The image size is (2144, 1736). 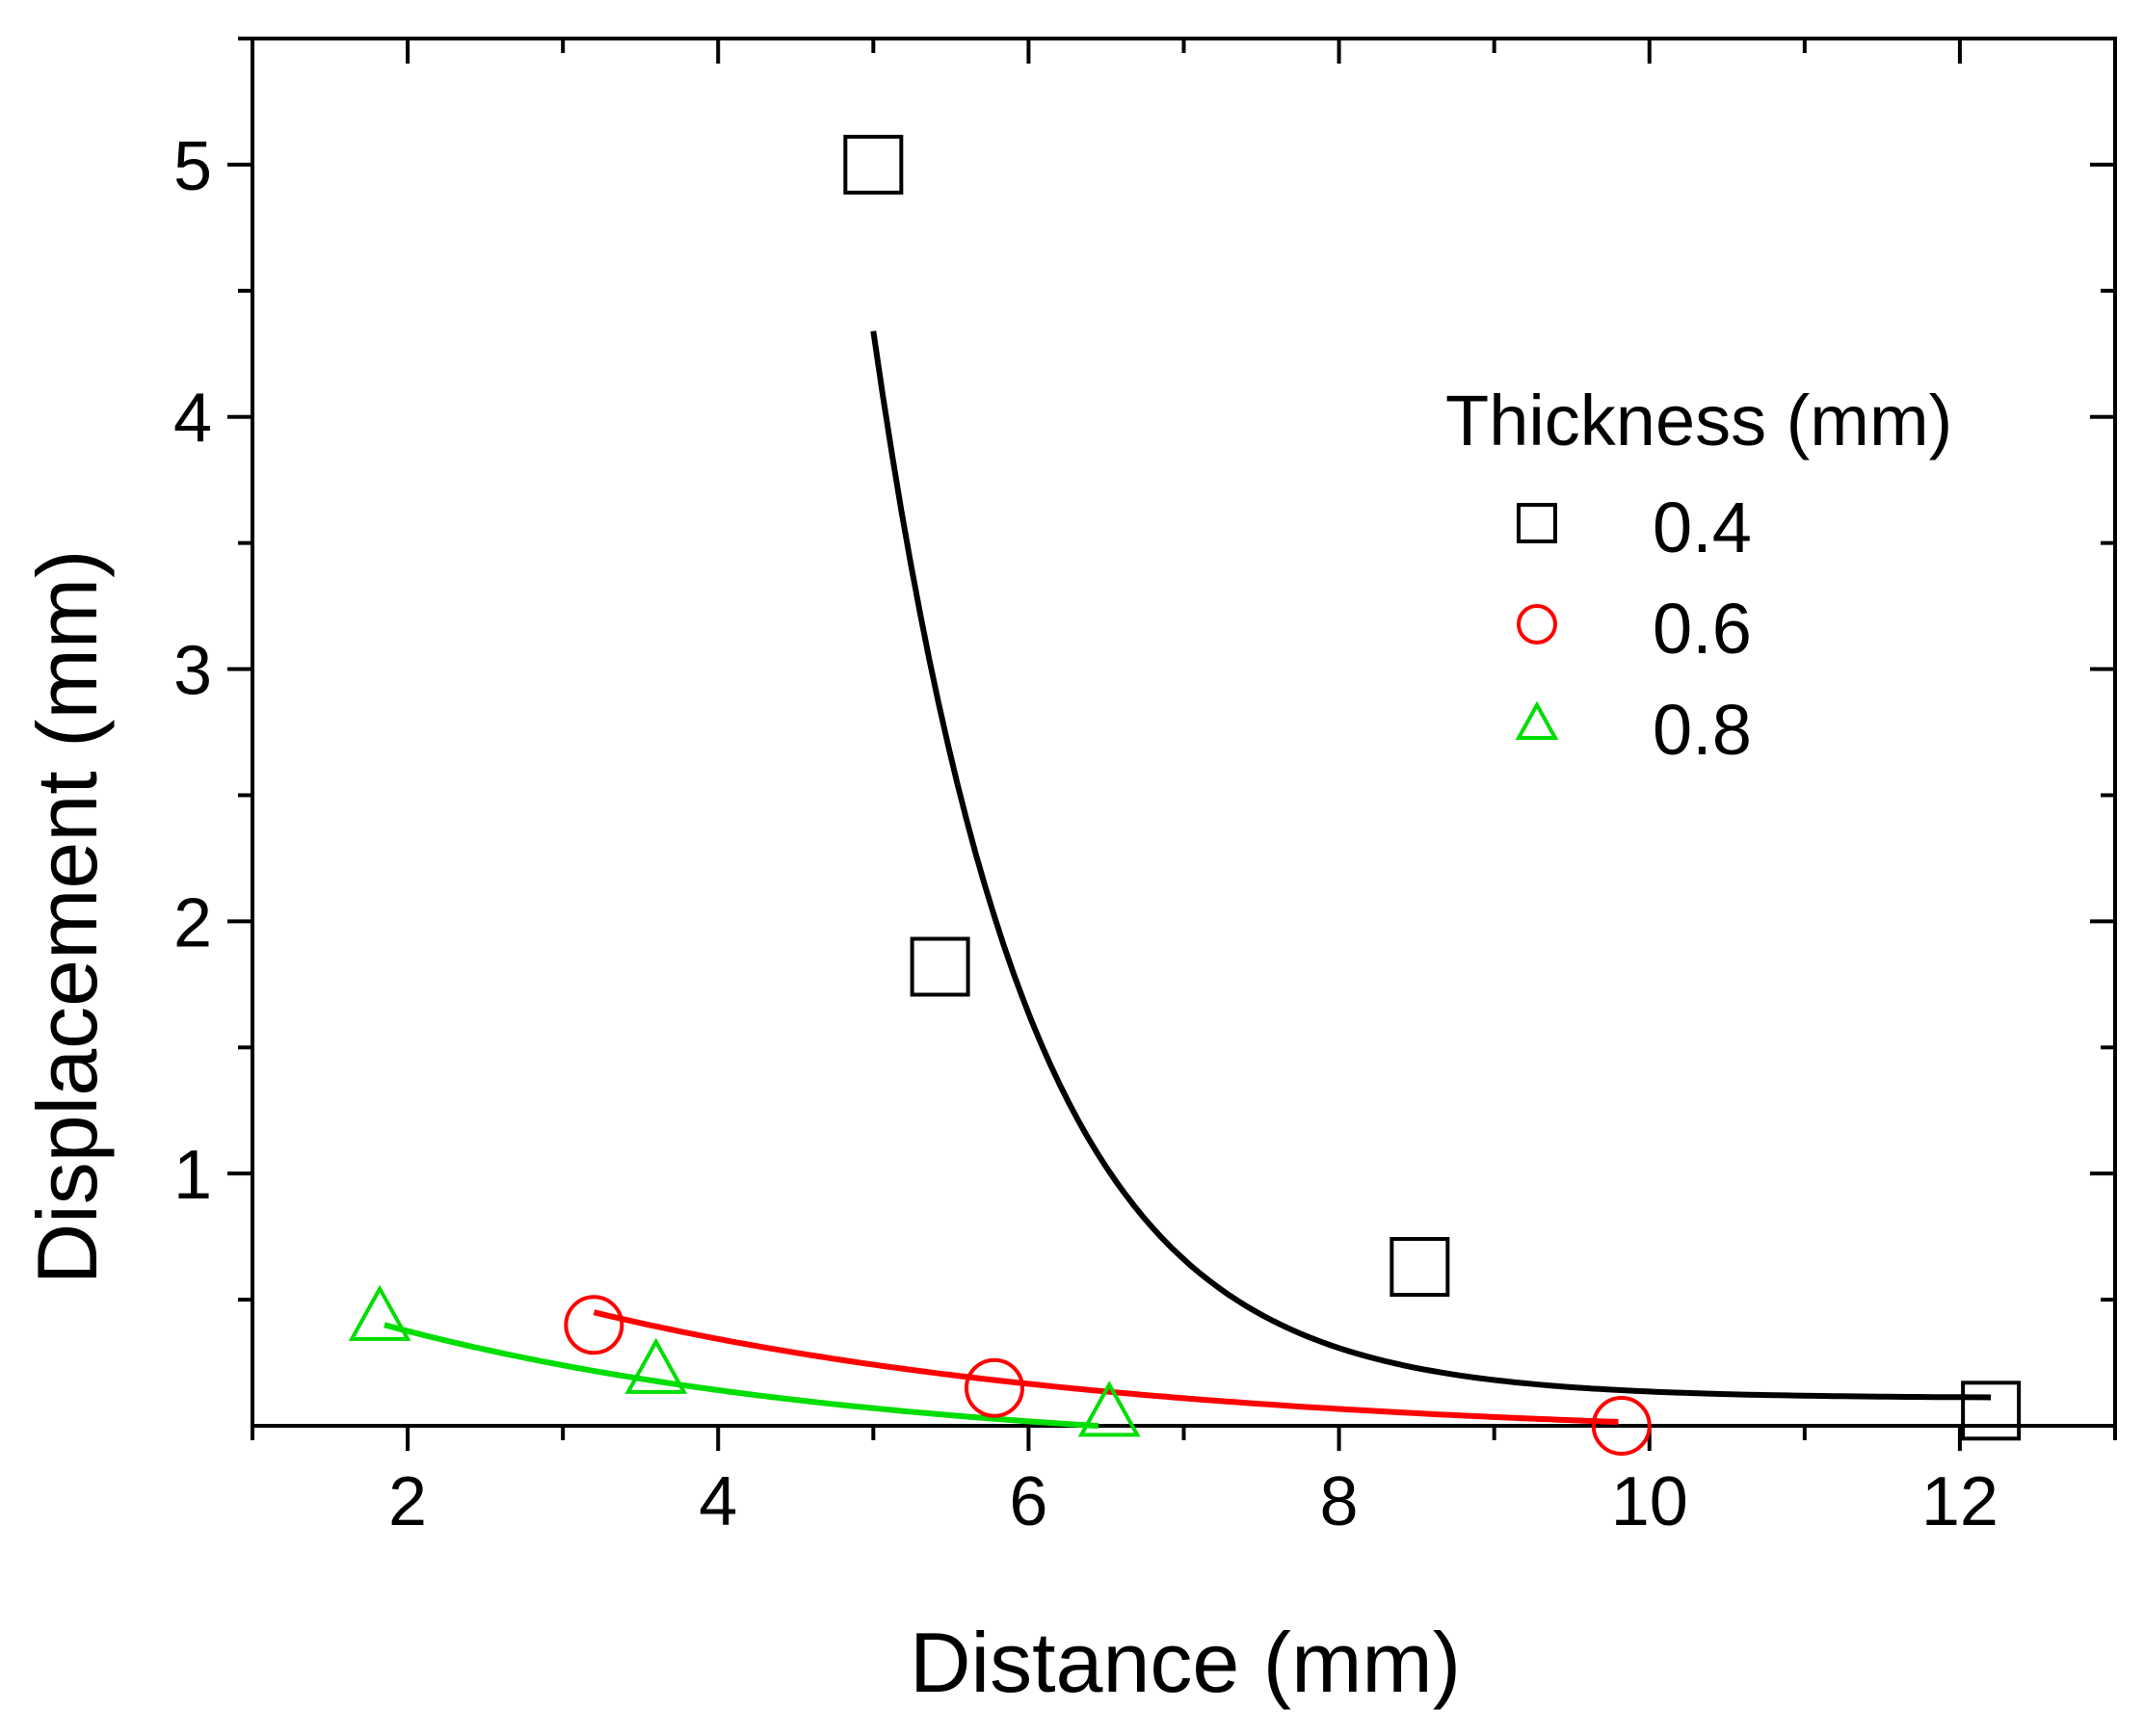 What do you see at coordinates (1649, 1501) in the screenshot?
I see `x-tick-label: 10` at bounding box center [1649, 1501].